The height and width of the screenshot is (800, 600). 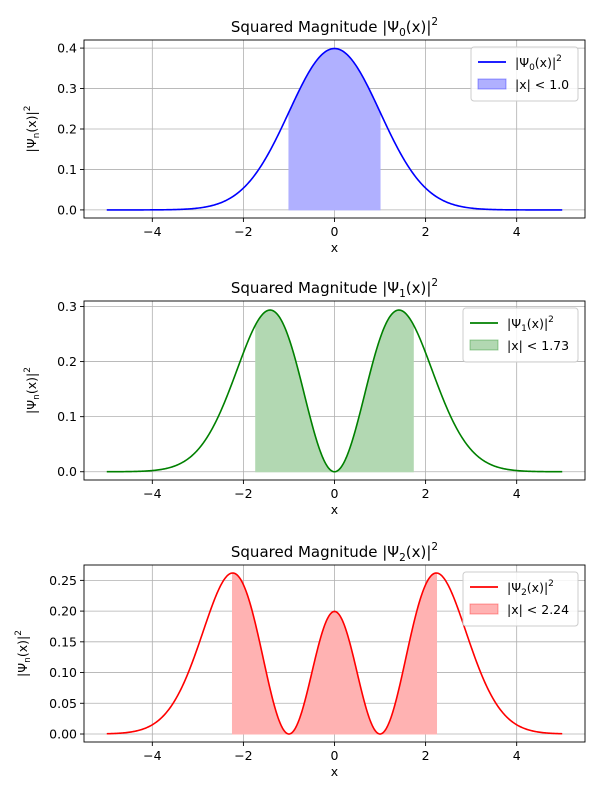 I want to click on y-tick-label: 0.10, so click(x=63, y=672).